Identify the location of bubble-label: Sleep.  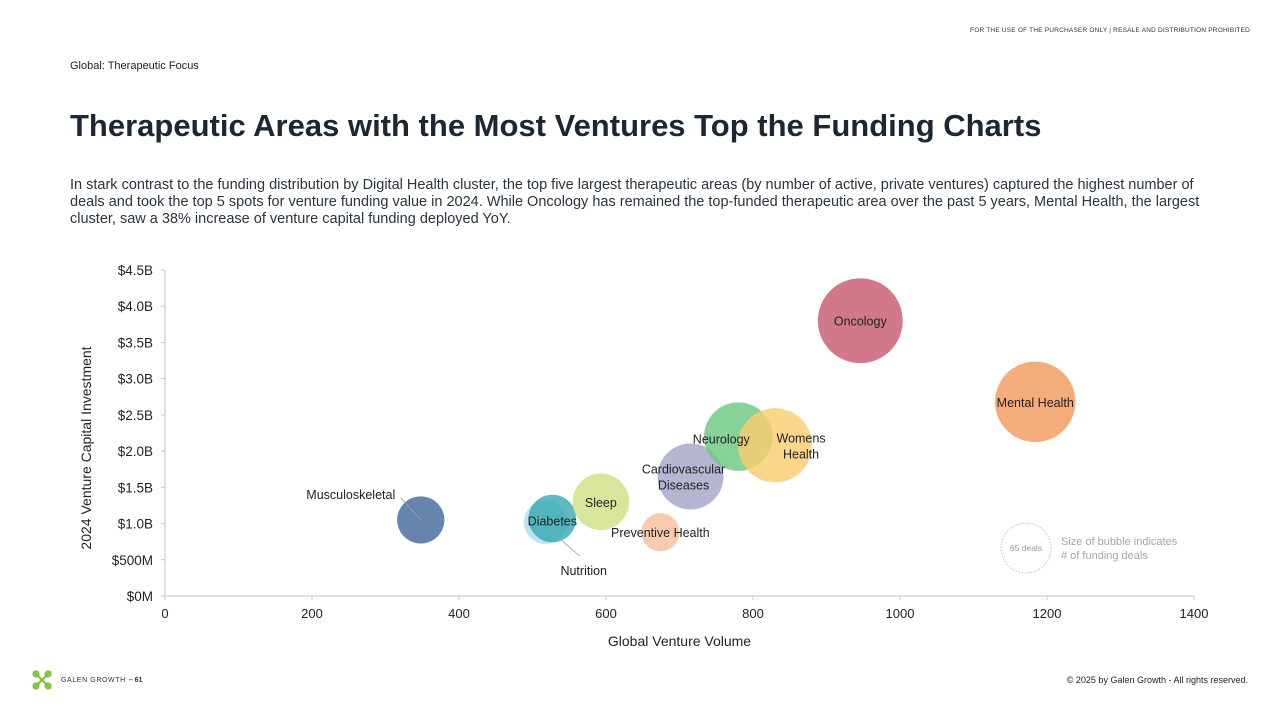
(601, 503).